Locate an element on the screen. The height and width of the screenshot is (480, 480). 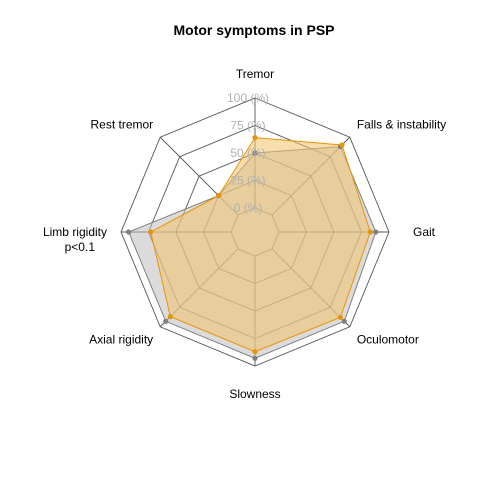
axis-label: Tremor is located at coordinates (255, 74).